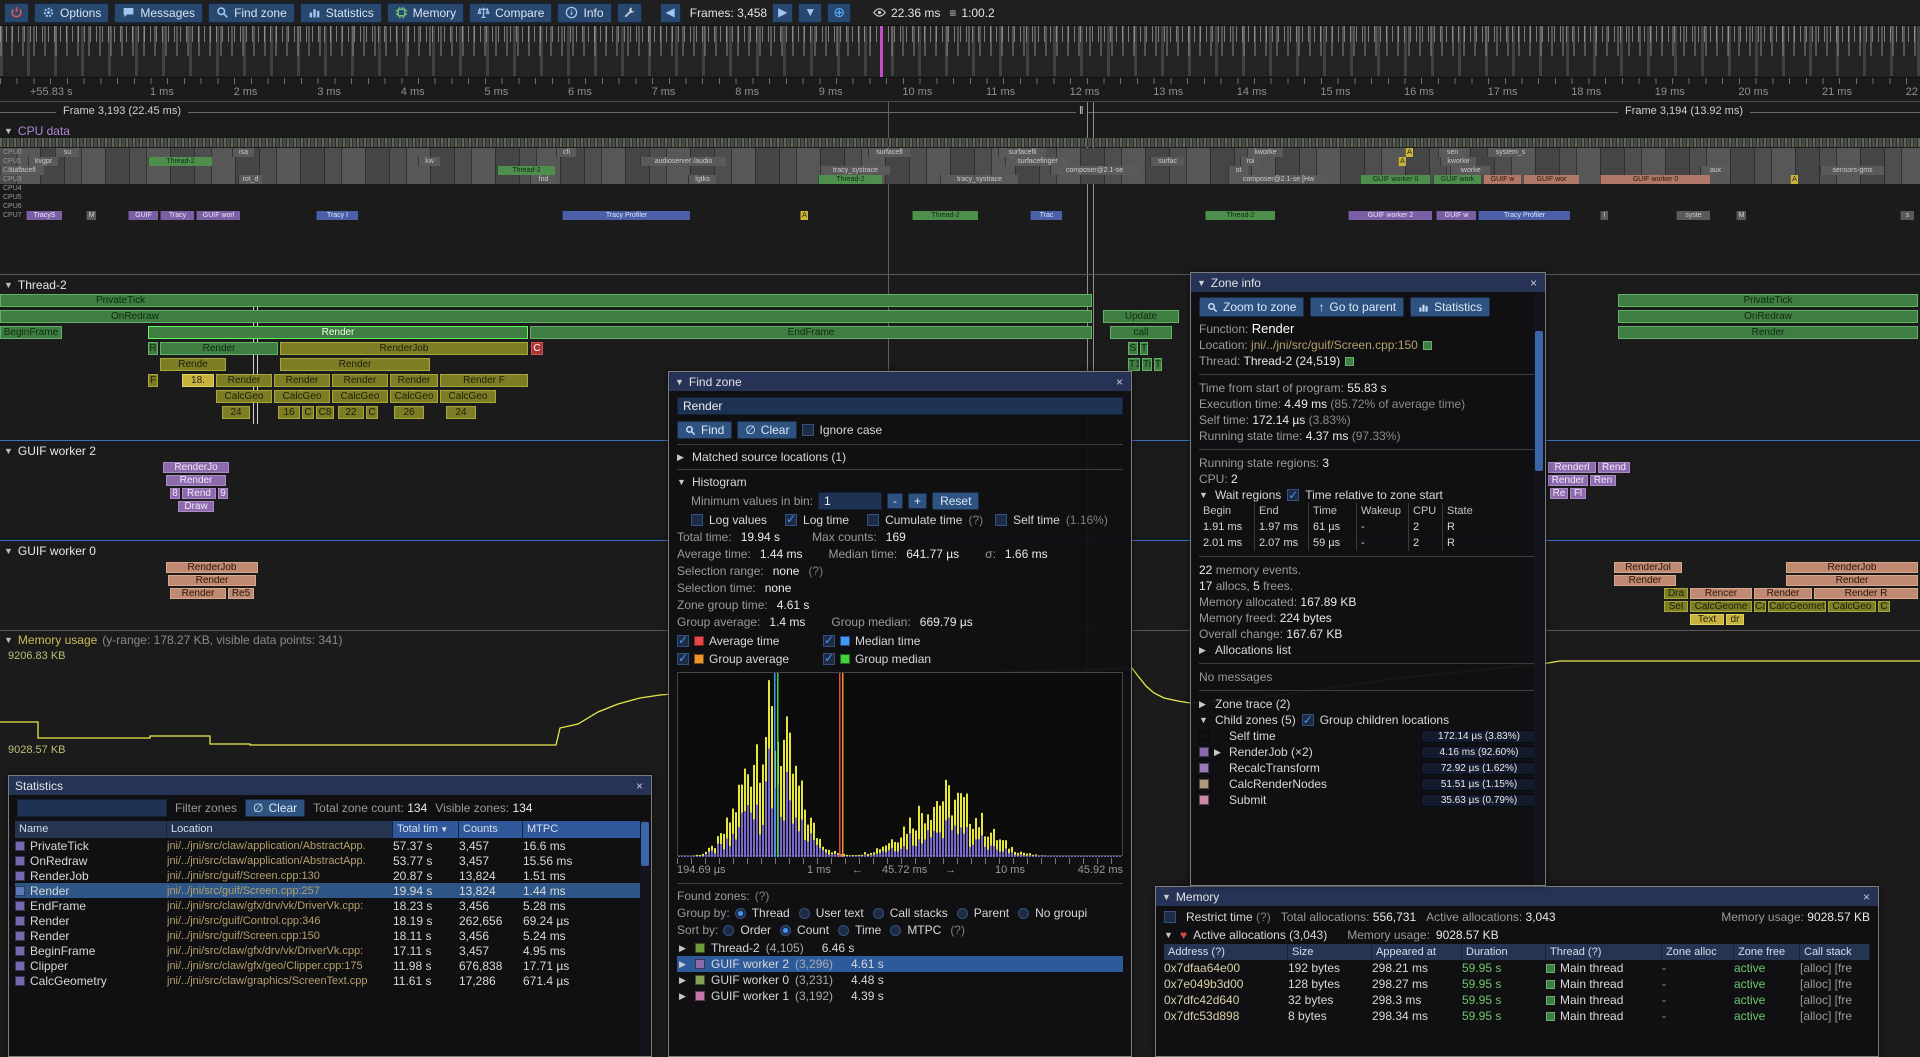 The width and height of the screenshot is (1920, 1057). What do you see at coordinates (1245, 704) in the screenshot?
I see `zone-trace-expander: ▶ Zone trace (2)` at bounding box center [1245, 704].